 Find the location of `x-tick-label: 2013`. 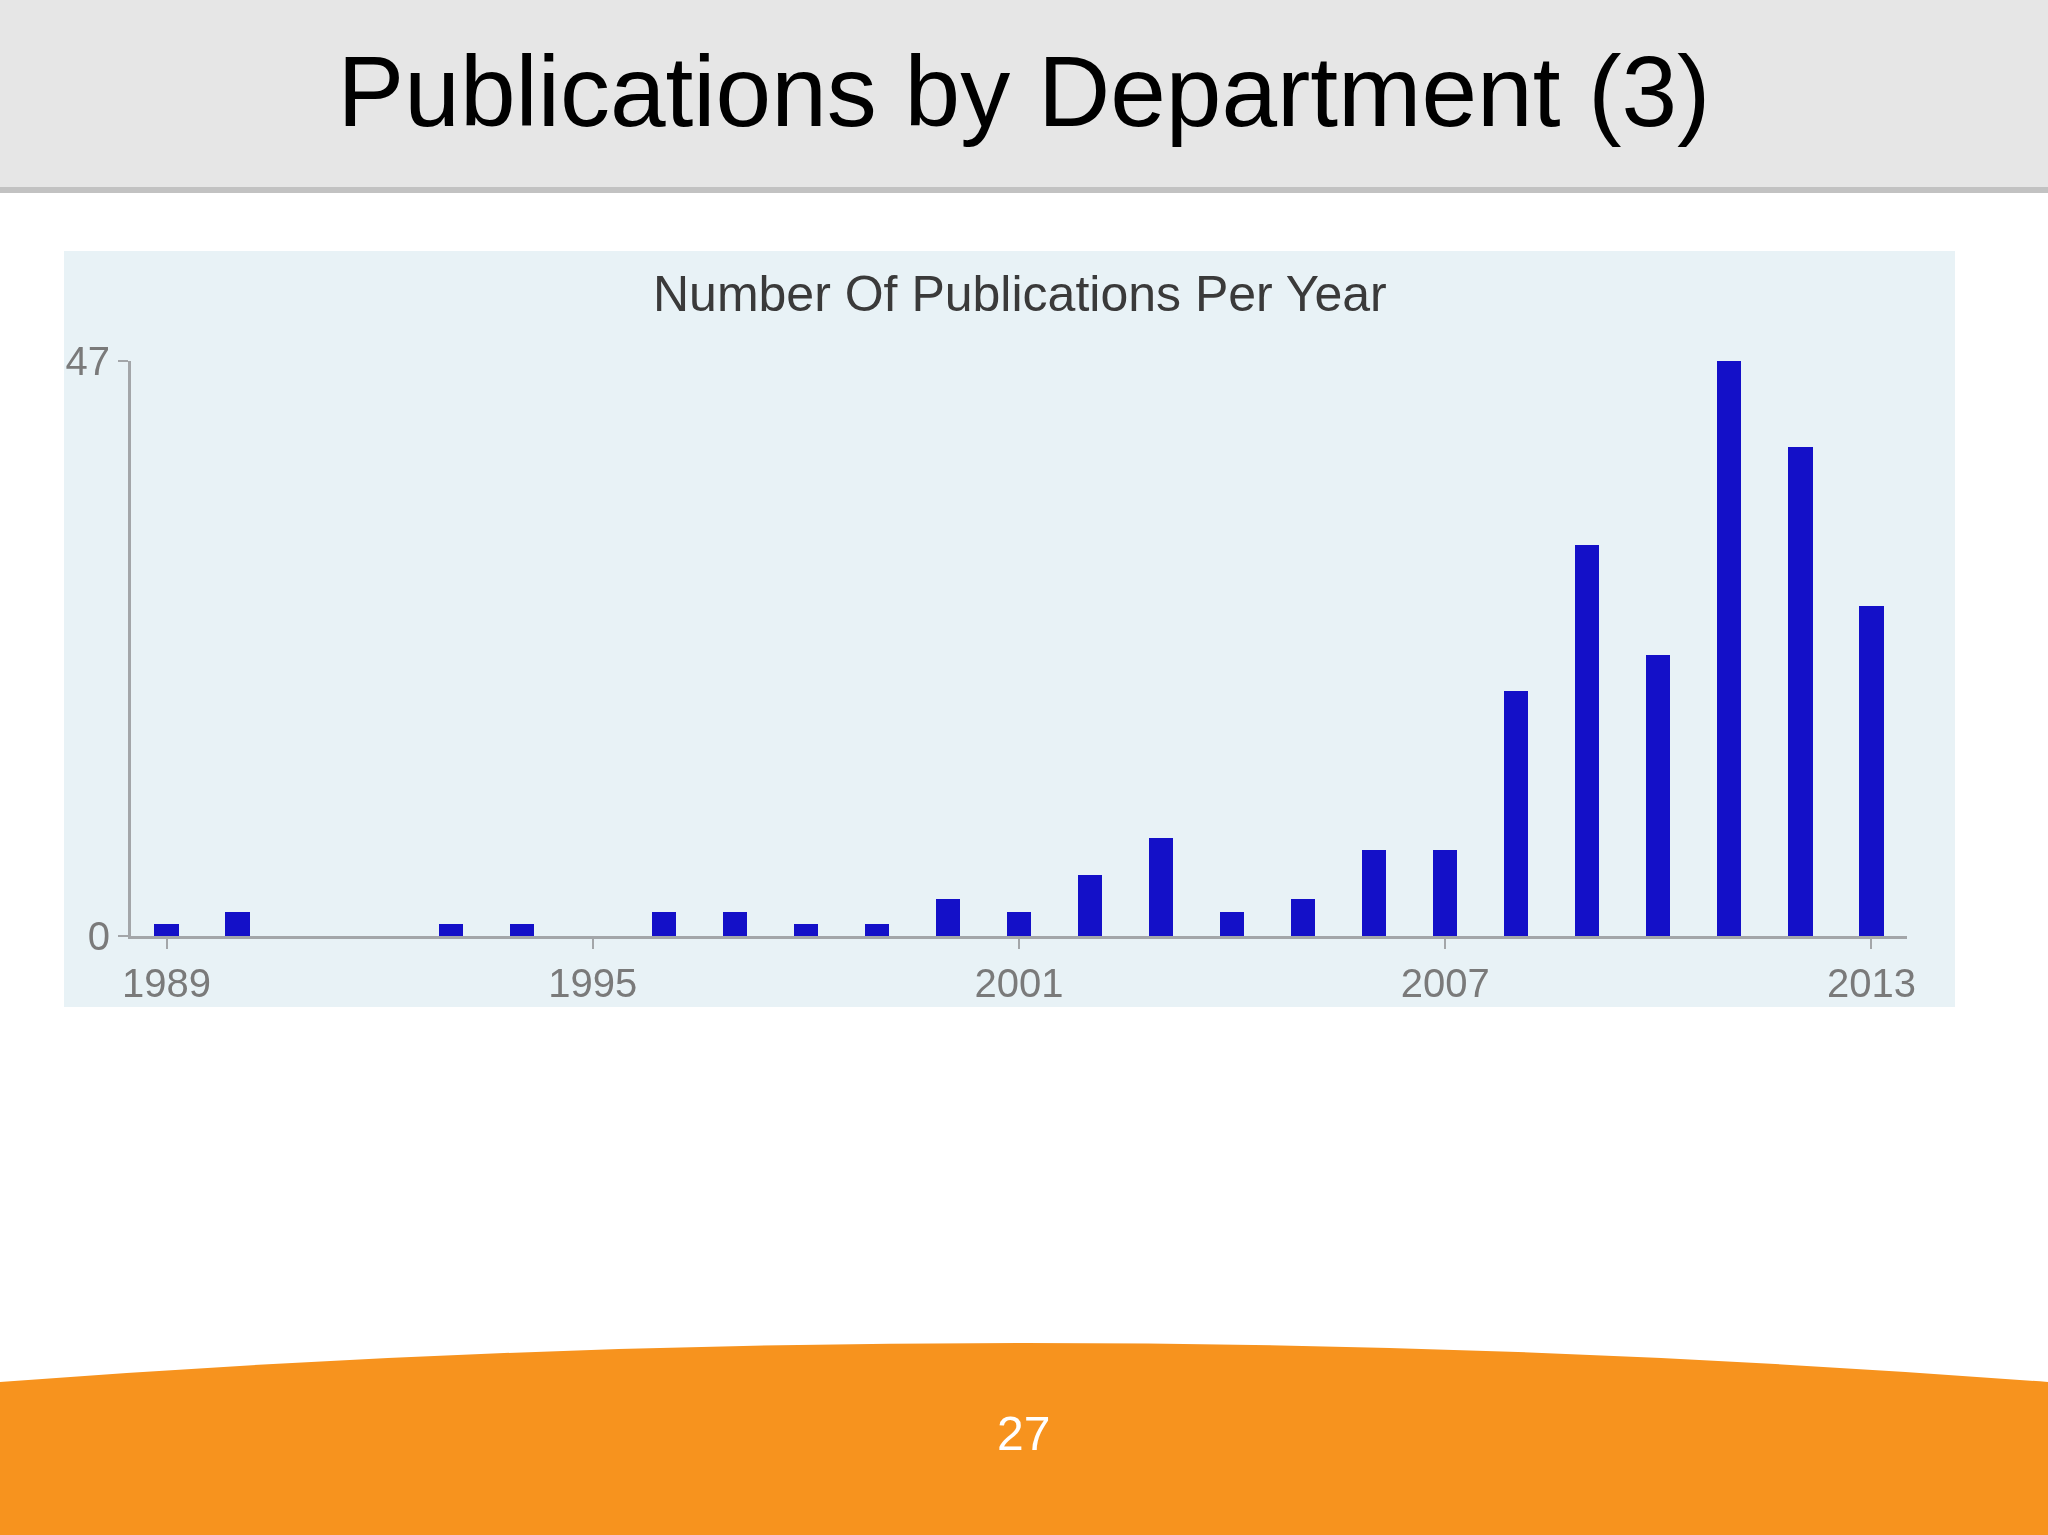

x-tick-label: 2013 is located at coordinates (1871, 983).